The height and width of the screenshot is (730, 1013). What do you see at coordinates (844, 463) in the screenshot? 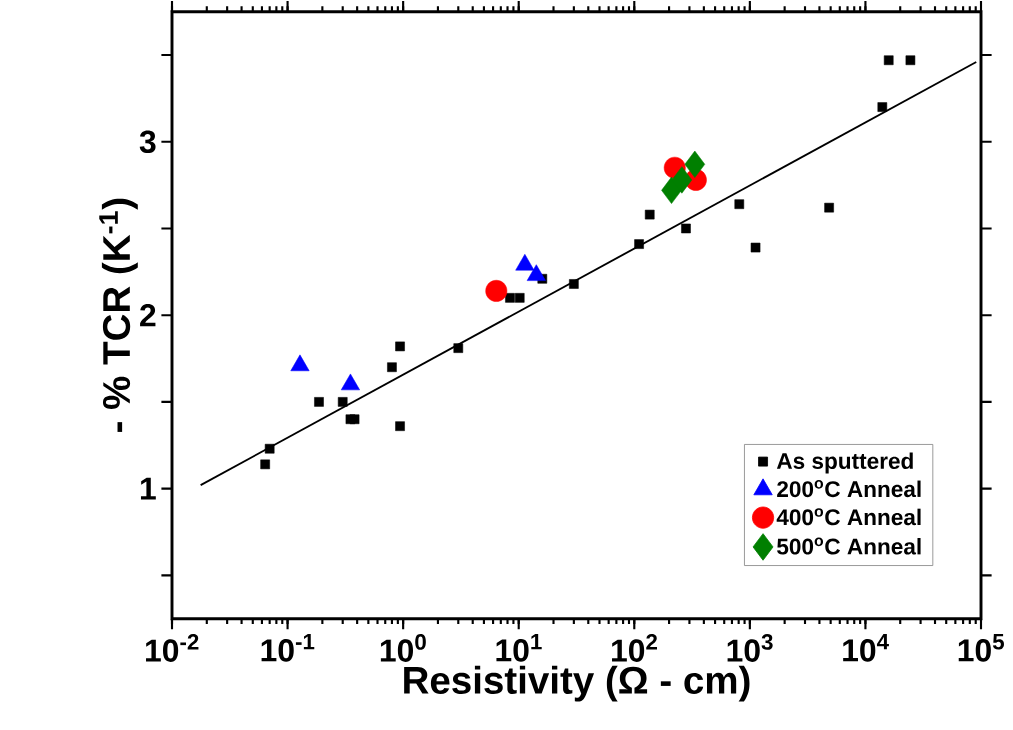
I see `legend-label: As sputtered` at bounding box center [844, 463].